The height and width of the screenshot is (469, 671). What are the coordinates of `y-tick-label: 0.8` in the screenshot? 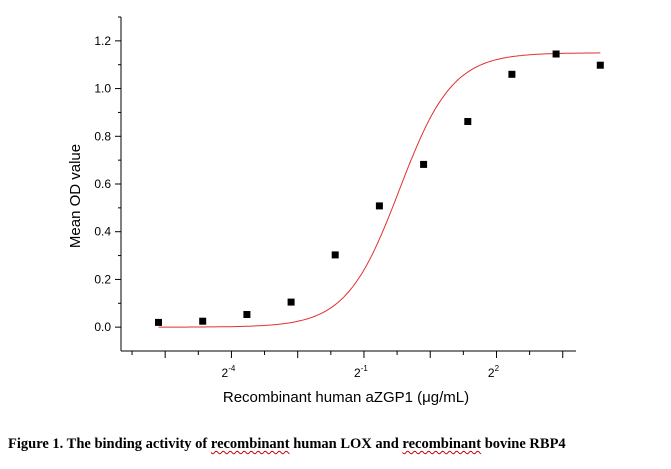 It's located at (102, 136).